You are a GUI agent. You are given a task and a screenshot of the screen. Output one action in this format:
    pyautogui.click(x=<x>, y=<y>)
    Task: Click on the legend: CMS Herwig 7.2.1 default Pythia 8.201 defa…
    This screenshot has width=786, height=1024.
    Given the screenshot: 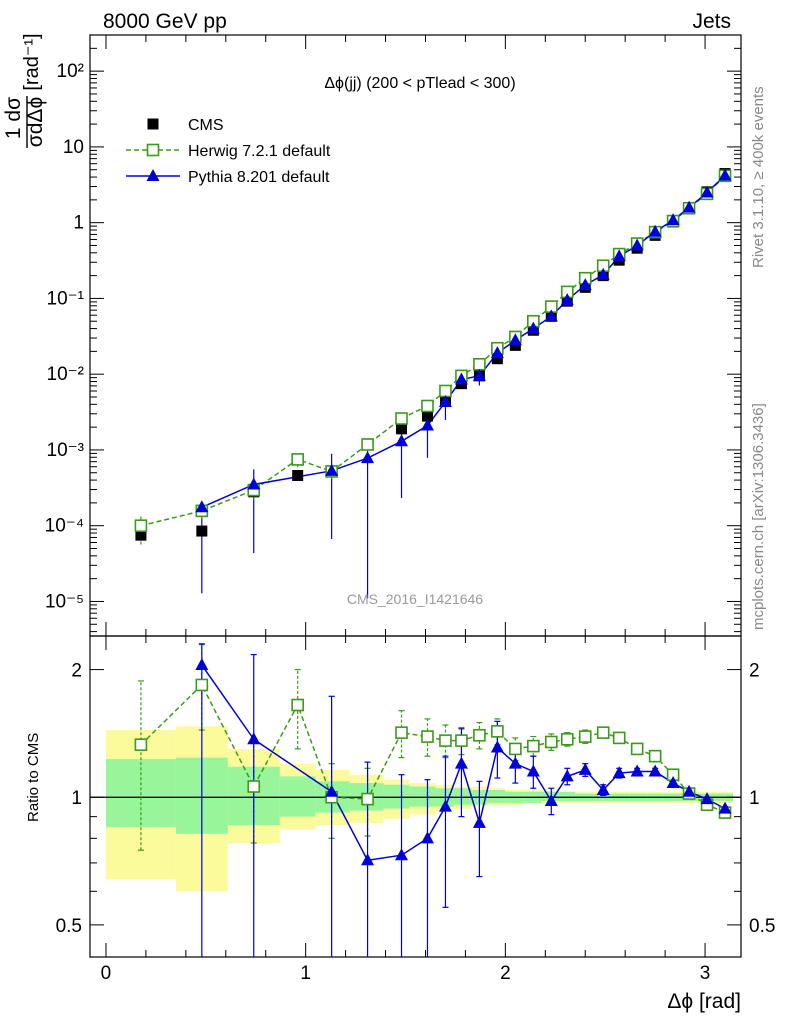 What is the action you would take?
    pyautogui.click(x=228, y=151)
    